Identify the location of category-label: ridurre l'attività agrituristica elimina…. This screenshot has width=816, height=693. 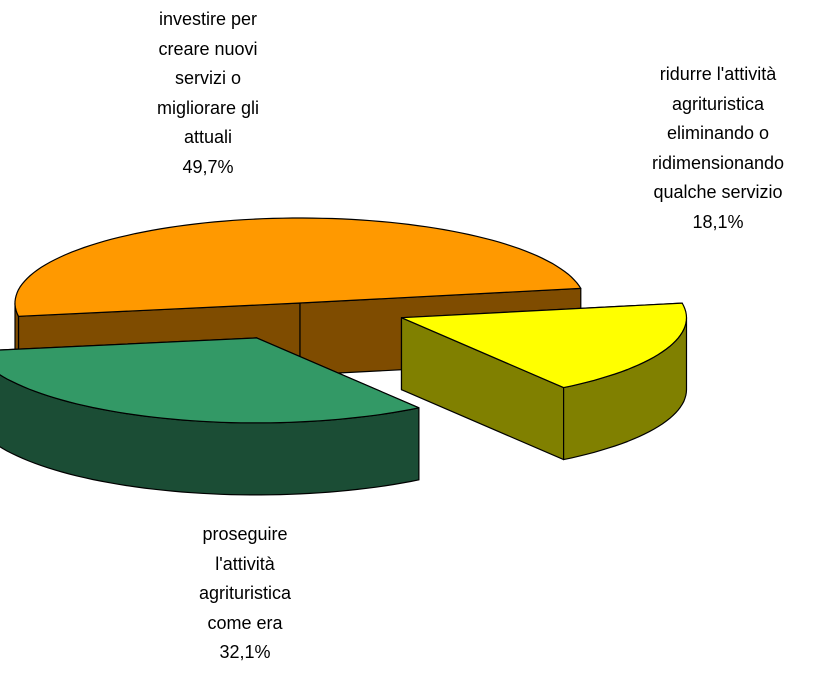
(718, 133).